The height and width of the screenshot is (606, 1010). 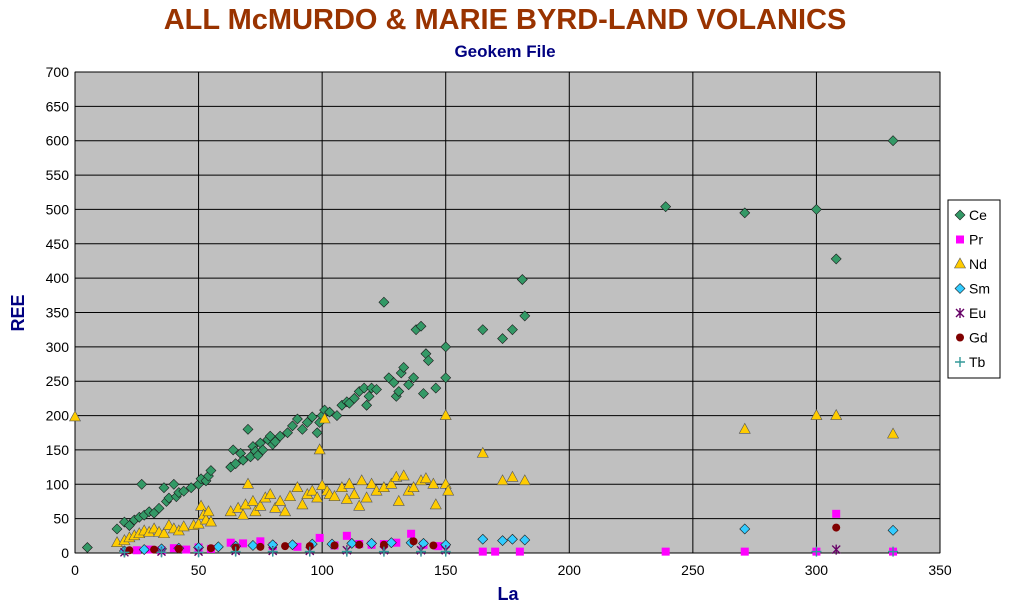 What do you see at coordinates (960, 337) in the screenshot?
I see `legend-marker-gd` at bounding box center [960, 337].